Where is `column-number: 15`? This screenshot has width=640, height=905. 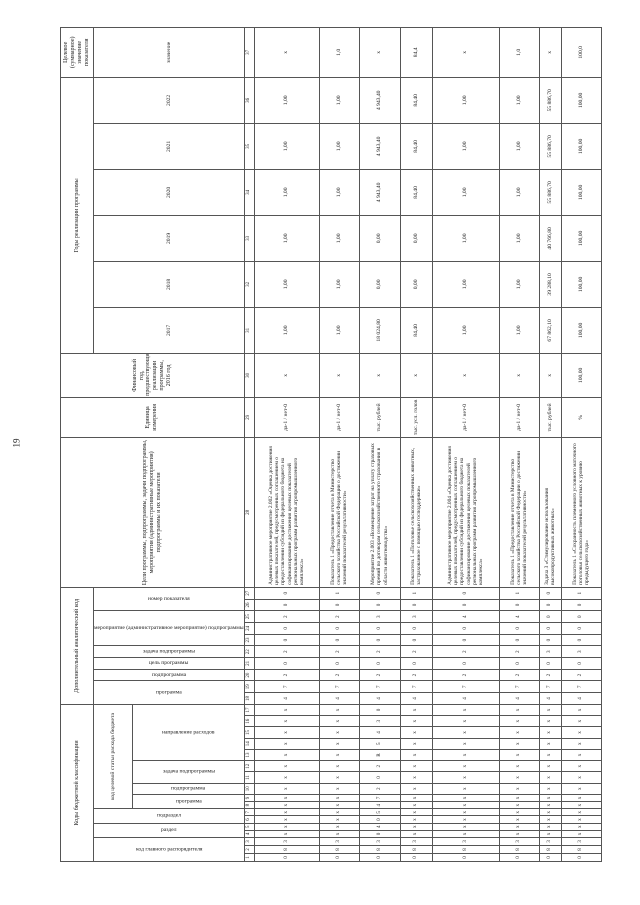 column-number: 15 is located at coordinates (249, 732).